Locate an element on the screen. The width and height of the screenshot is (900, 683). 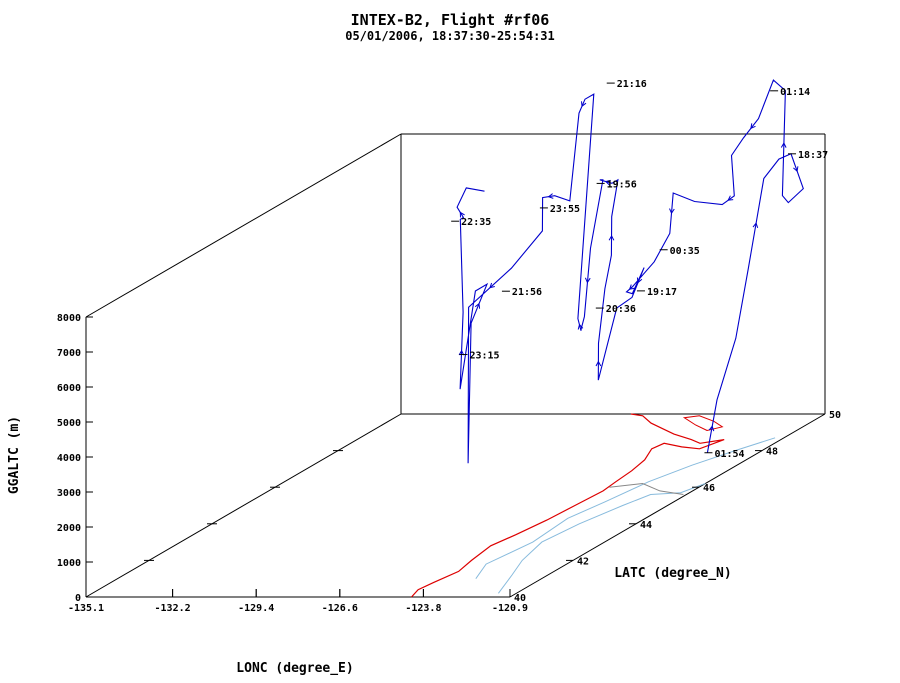
x-tick-label: -132.2 is located at coordinates (173, 608).